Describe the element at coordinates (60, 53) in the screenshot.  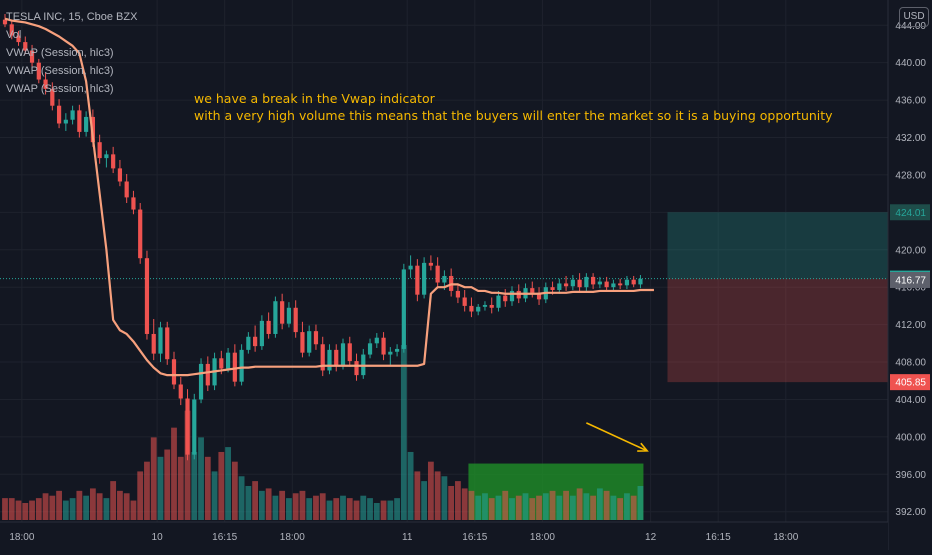
I see `vwap-indicator-label-1: VWAP (Session, hlc3)` at that location.